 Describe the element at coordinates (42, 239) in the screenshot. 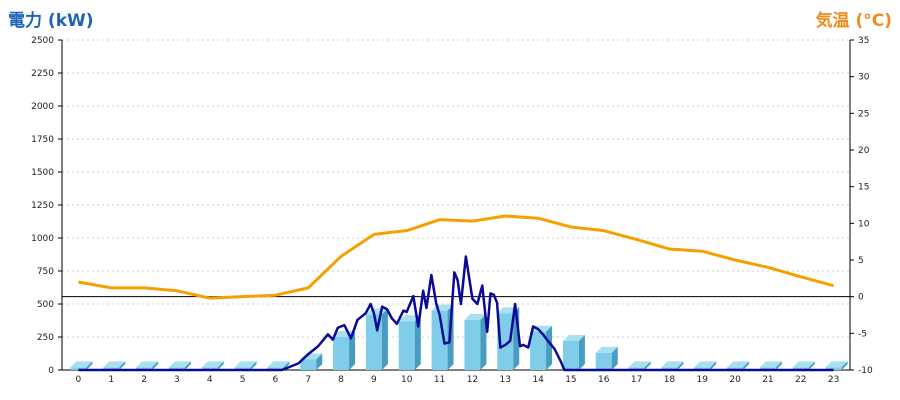

I see `y-left-tick-label: 1000` at that location.